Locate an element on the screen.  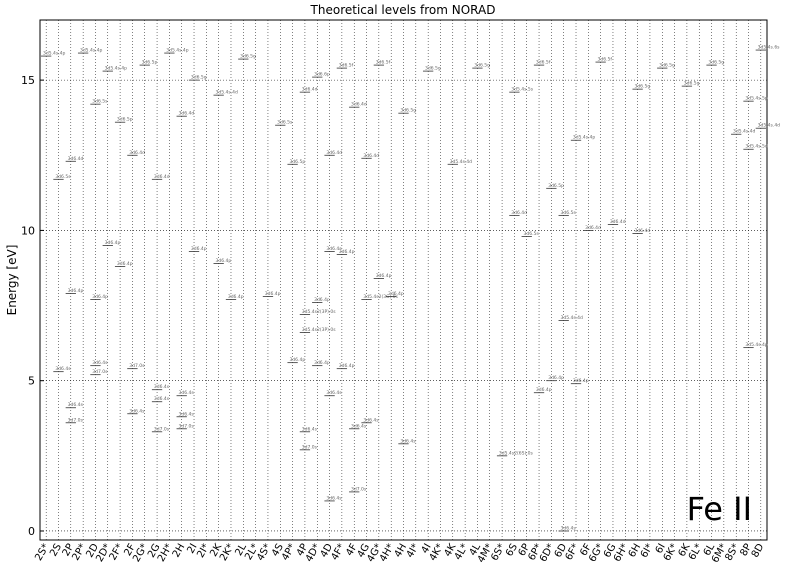
x-tick-label: 2F is located at coordinates (130, 550).